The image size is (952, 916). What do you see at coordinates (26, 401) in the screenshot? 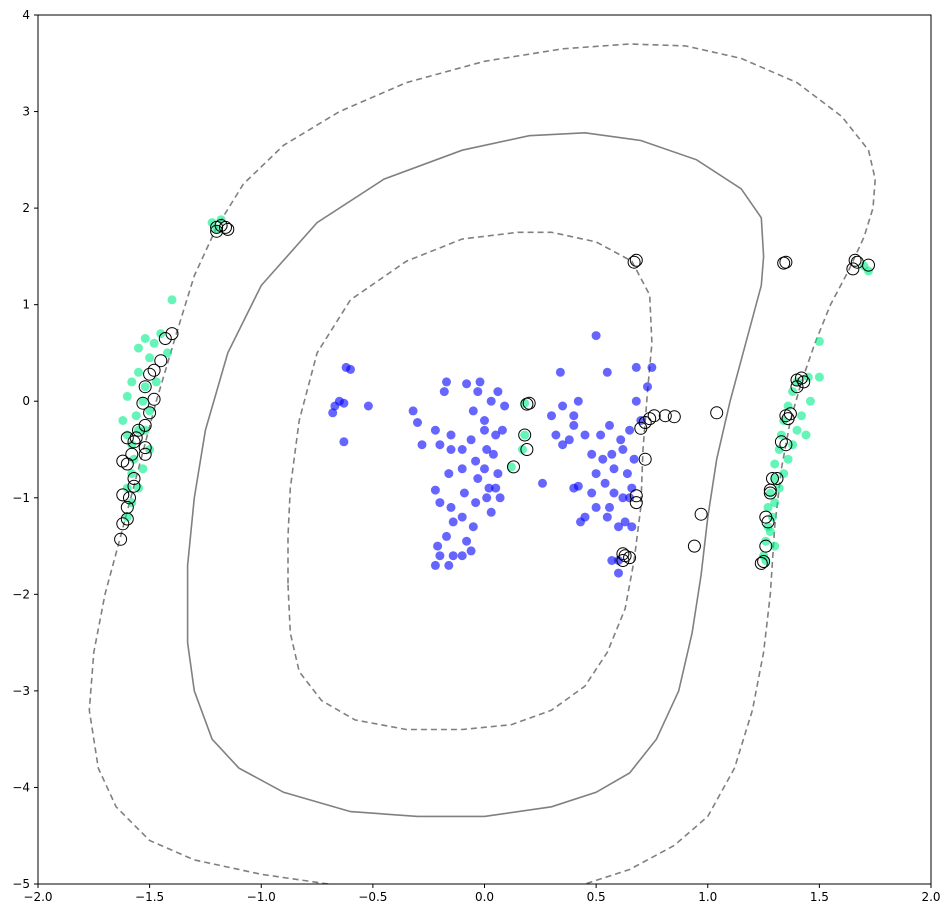
I see `y-tick-label: 0` at bounding box center [26, 401].